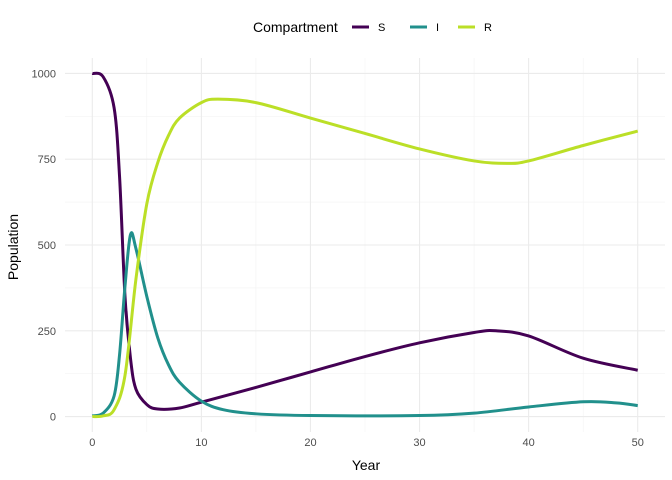 This screenshot has width=672, height=480. I want to click on legend-title: Compartment, so click(295, 27).